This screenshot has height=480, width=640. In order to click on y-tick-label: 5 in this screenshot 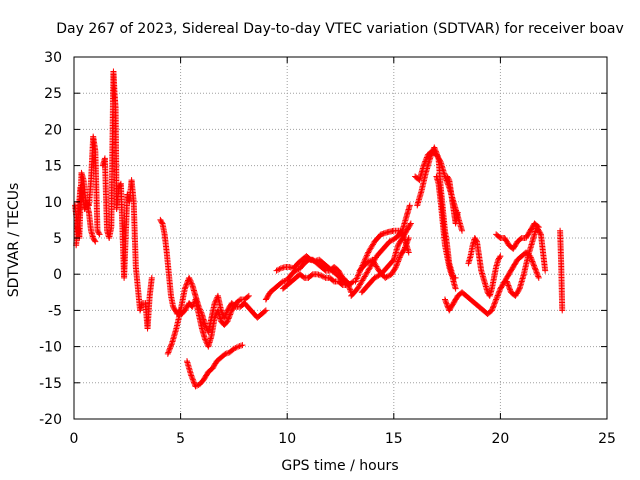, I will do `click(57, 239)`.